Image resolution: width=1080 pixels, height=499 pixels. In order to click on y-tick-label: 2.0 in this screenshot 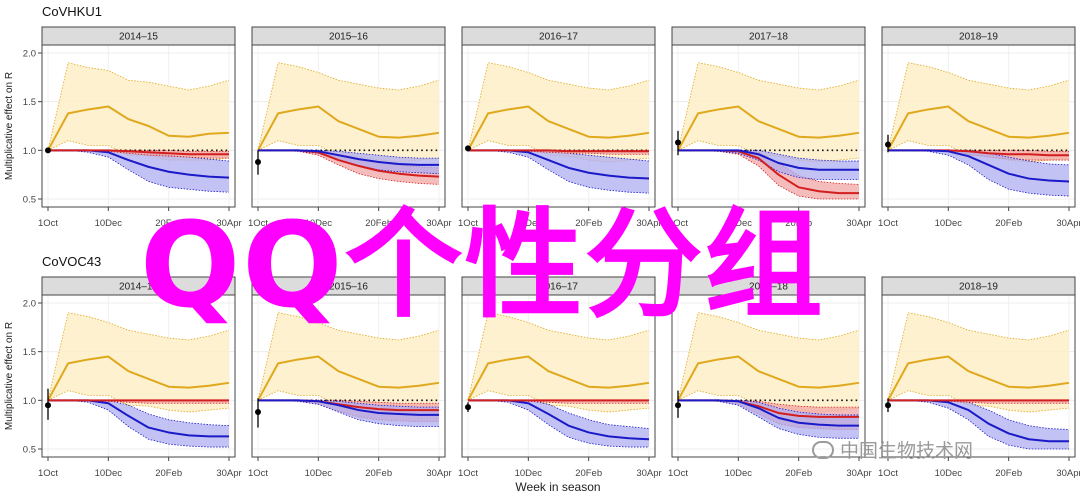, I will do `click(29, 304)`.